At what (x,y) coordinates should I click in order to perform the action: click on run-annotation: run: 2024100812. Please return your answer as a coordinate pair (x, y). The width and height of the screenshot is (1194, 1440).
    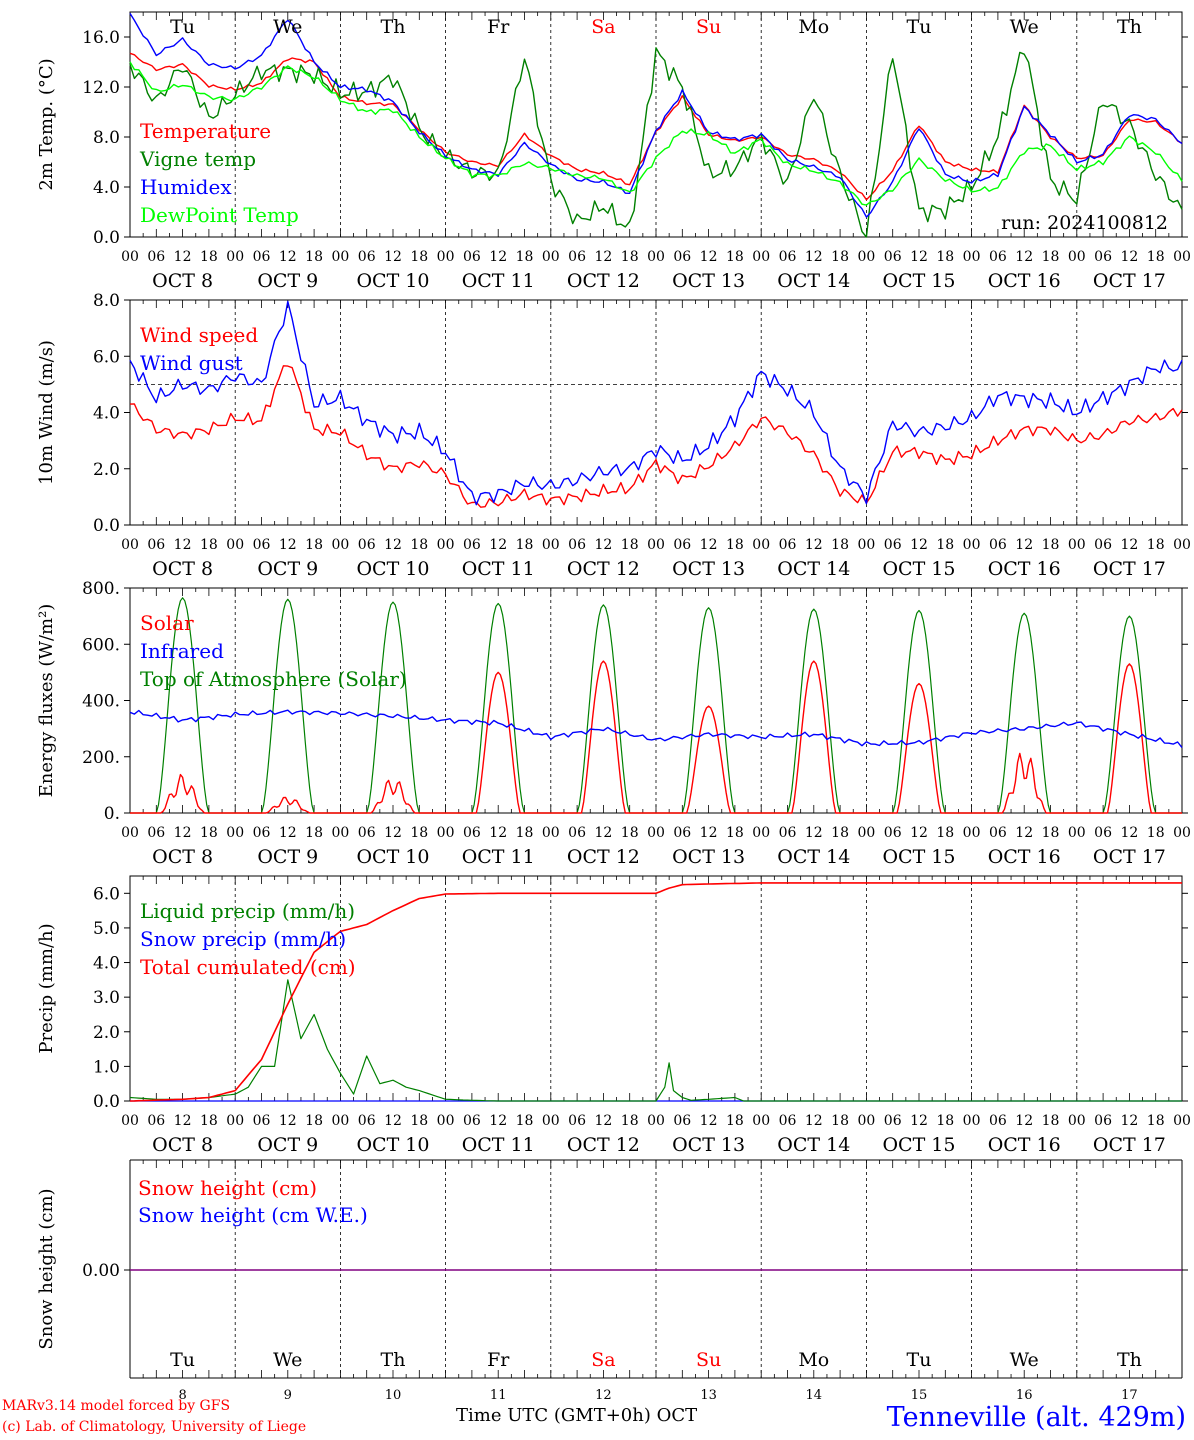
    Looking at the image, I should click on (1084, 223).